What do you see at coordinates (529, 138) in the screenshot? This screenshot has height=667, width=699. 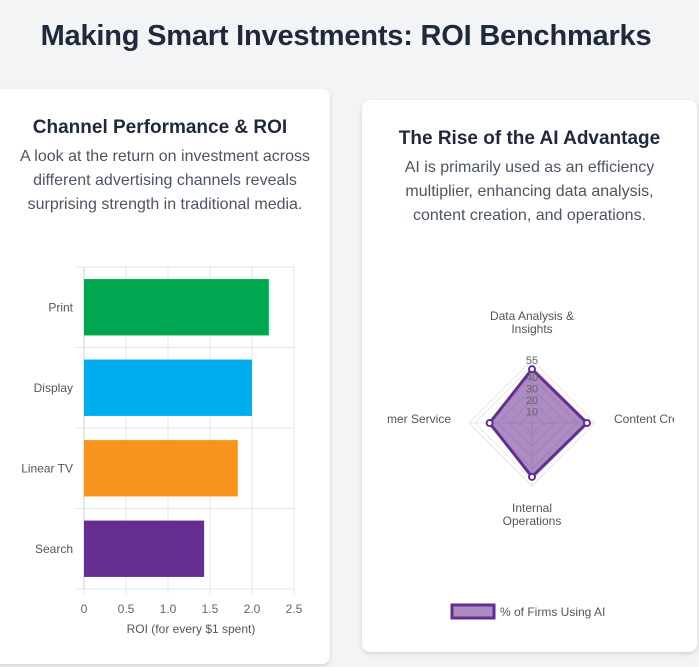 I see `ai-card-title: The Rise of the AI Advantage` at bounding box center [529, 138].